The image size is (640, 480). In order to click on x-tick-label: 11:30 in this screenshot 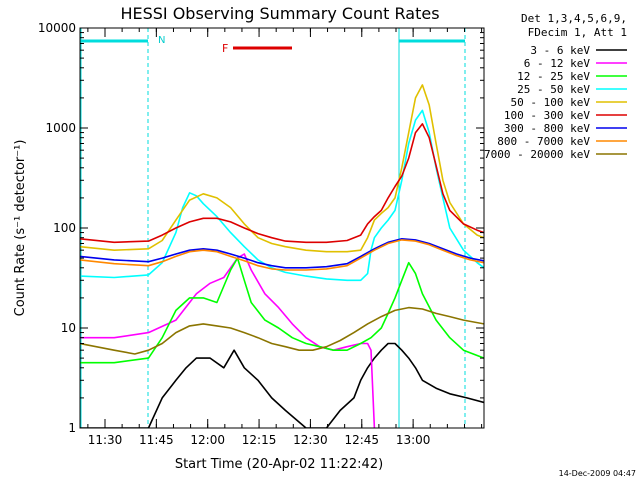, I will do `click(105, 440)`.